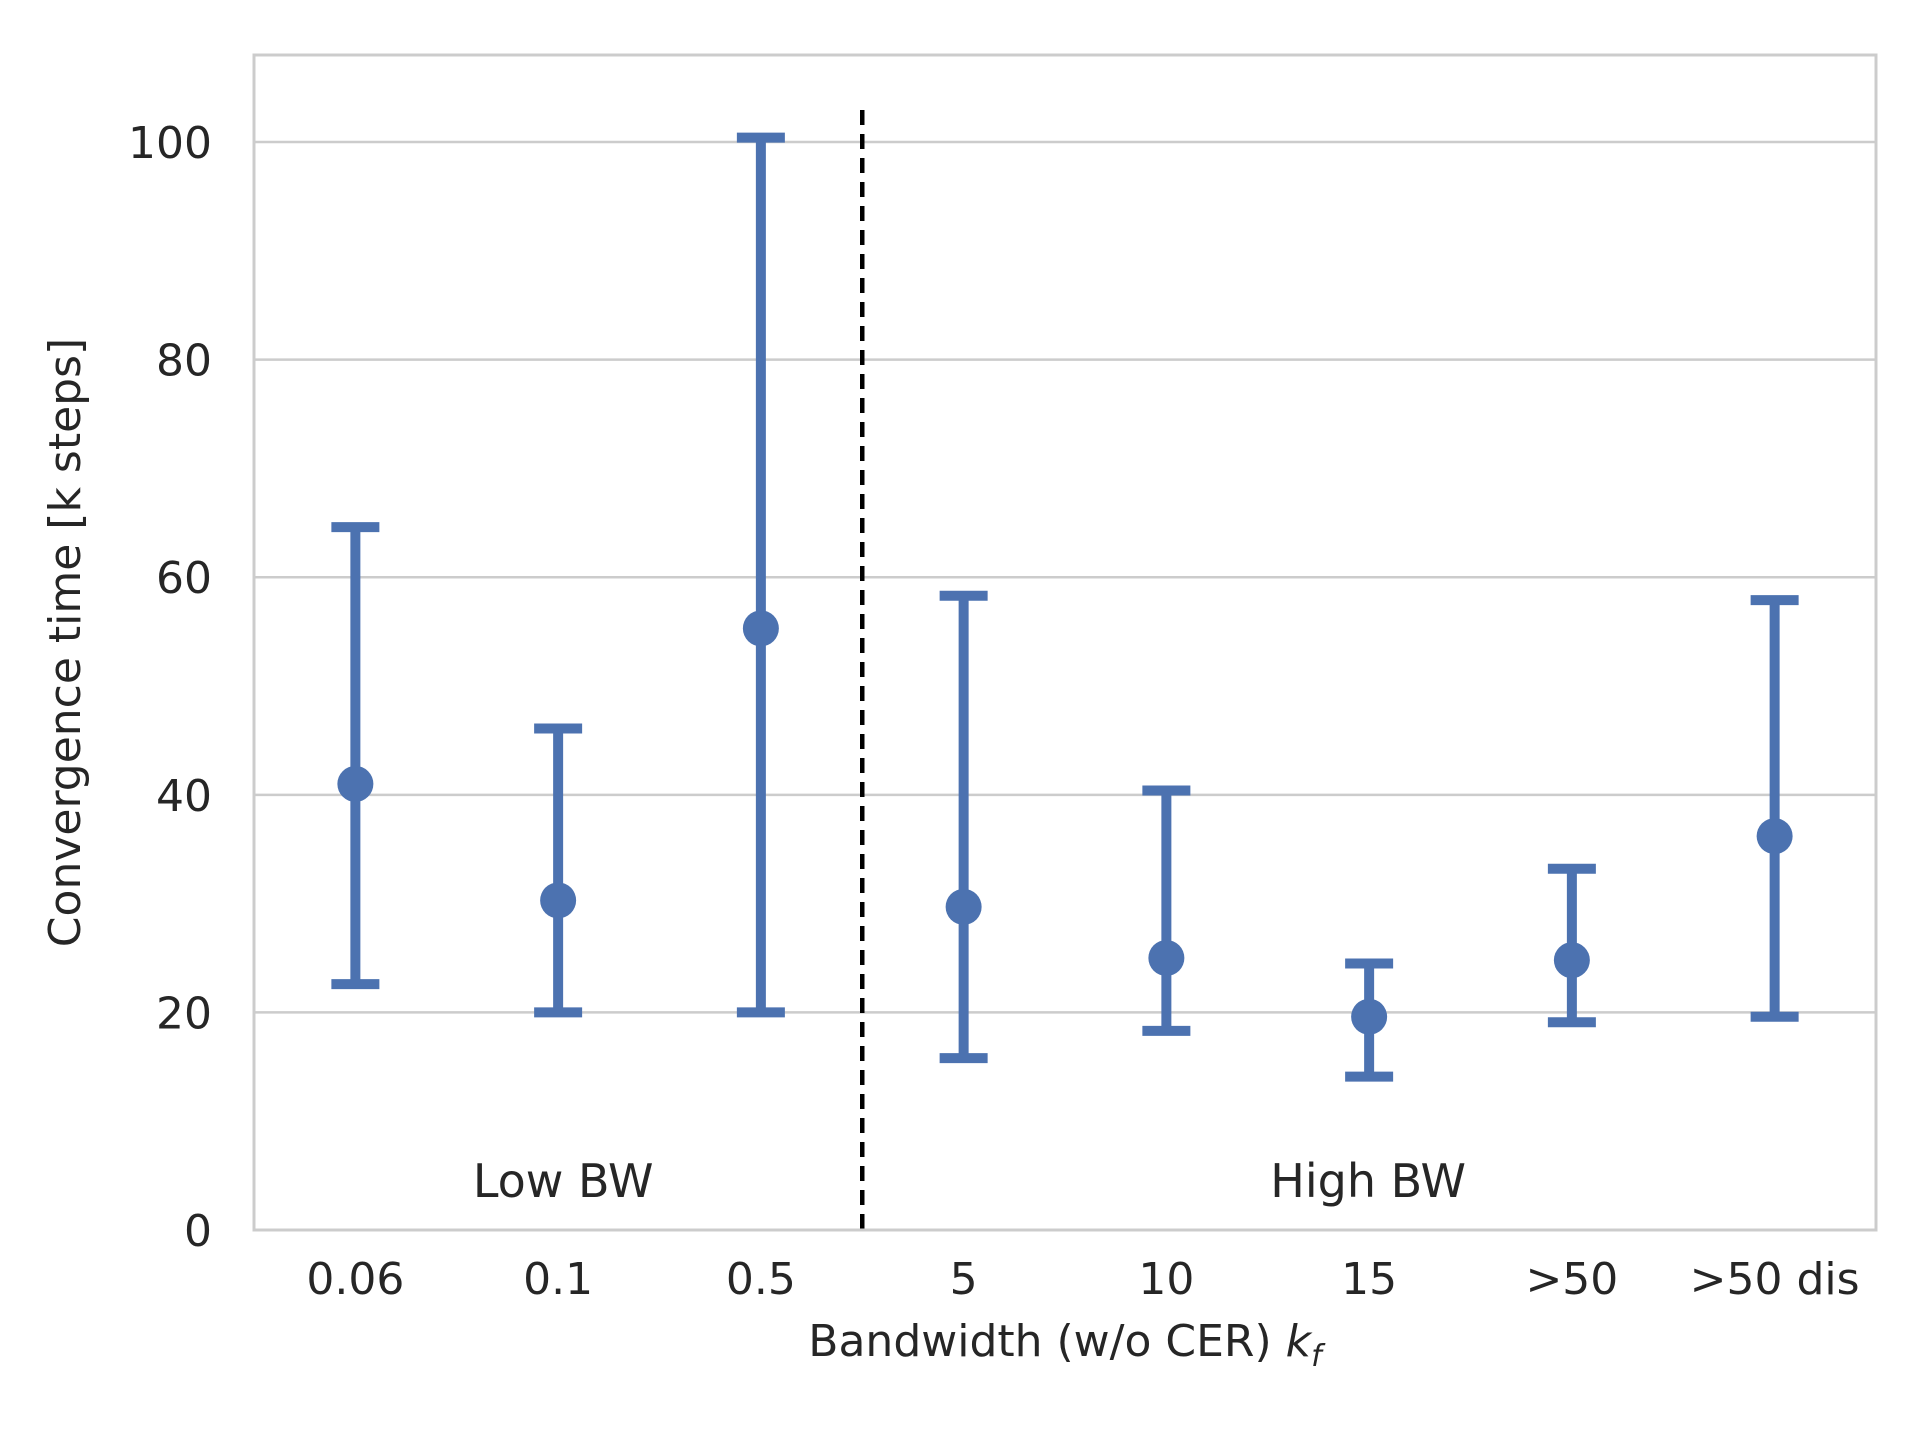  What do you see at coordinates (1279, 1341) in the screenshot?
I see `x-axis-label-space` at bounding box center [1279, 1341].